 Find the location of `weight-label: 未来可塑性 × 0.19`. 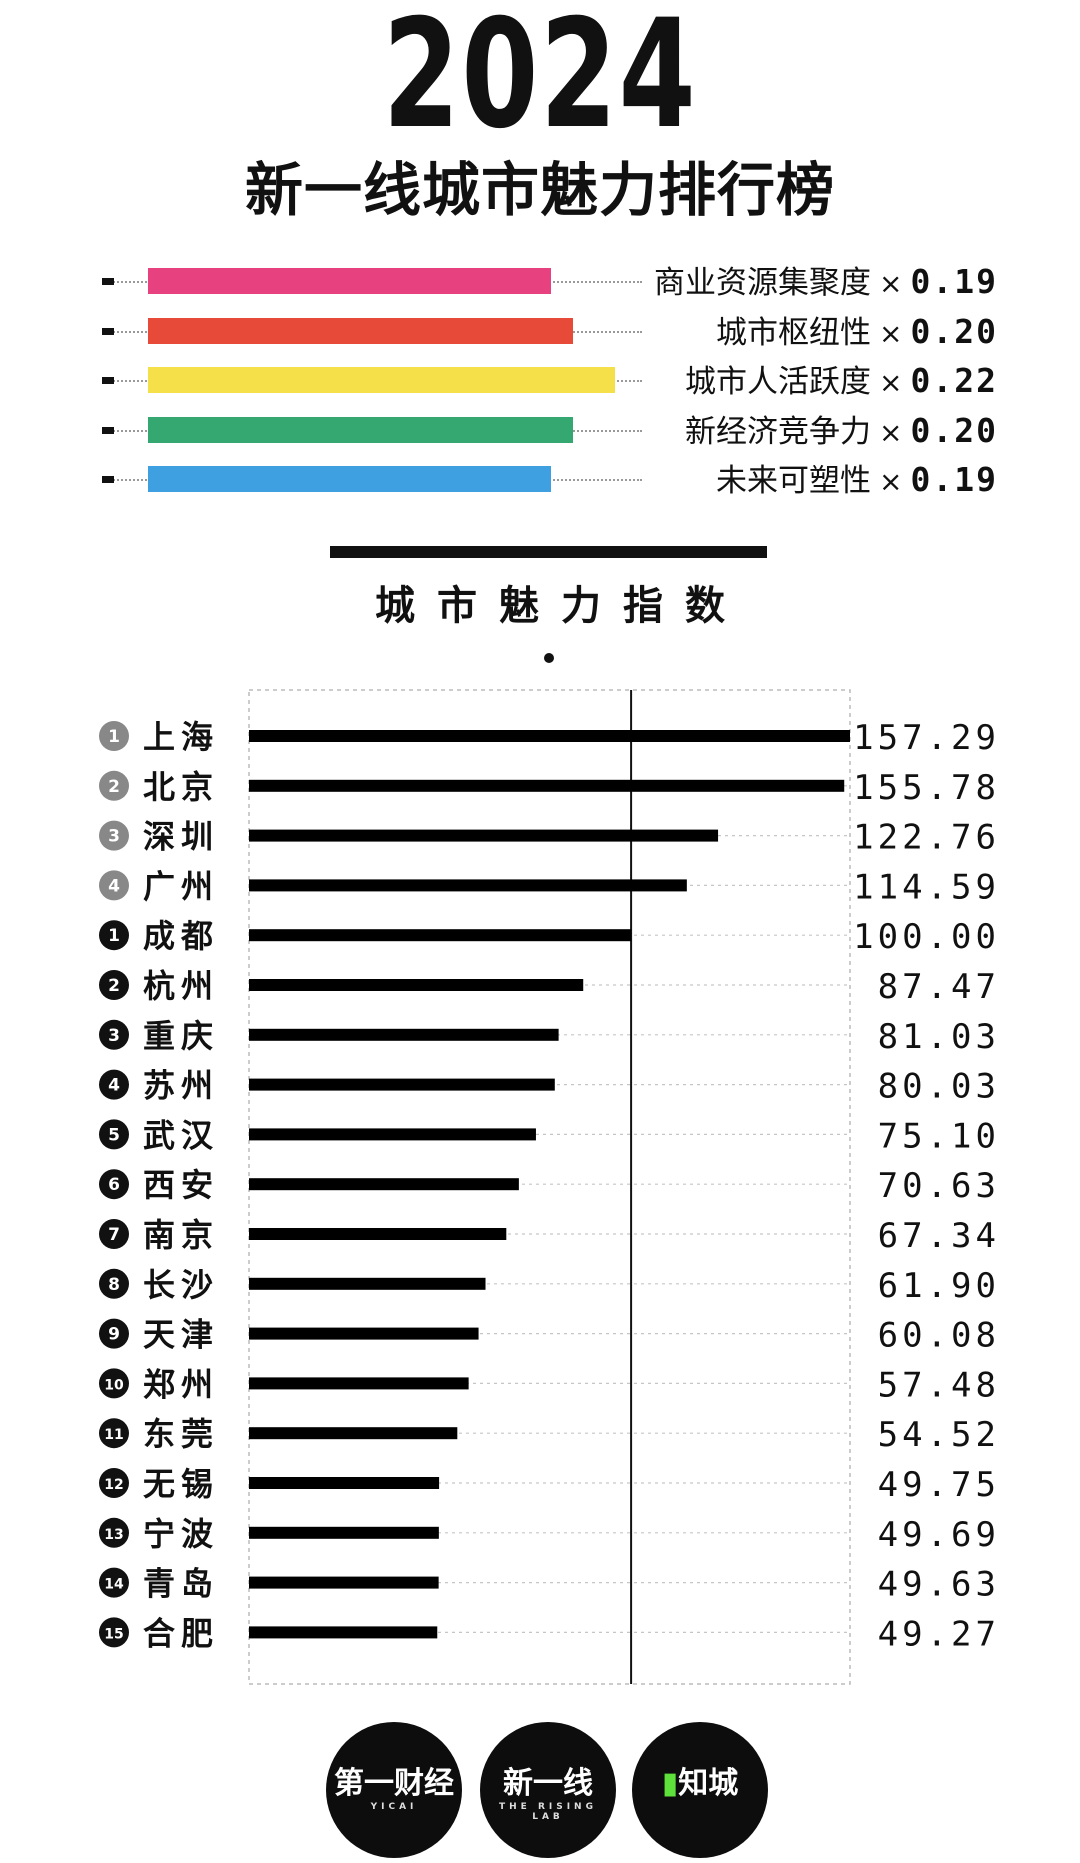

weight-label: 未来可塑性 × 0.19 is located at coordinates (855, 480).